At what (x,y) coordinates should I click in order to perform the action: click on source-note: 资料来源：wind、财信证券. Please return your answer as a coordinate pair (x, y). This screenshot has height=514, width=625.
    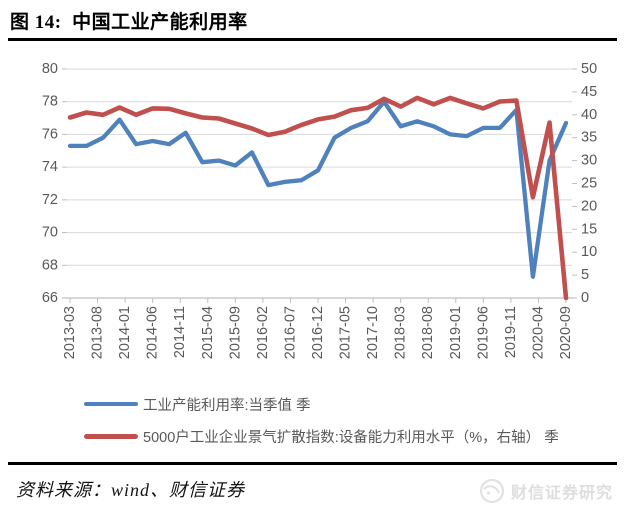
    Looking at the image, I should click on (131, 490).